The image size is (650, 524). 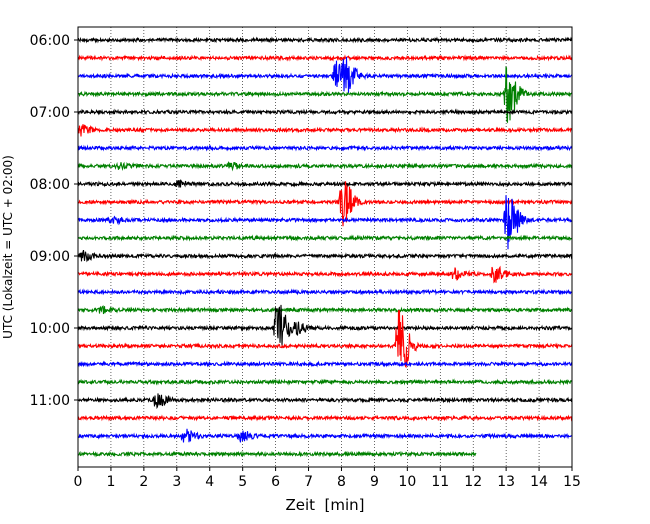 I want to click on x-tick-label: 9, so click(x=374, y=482).